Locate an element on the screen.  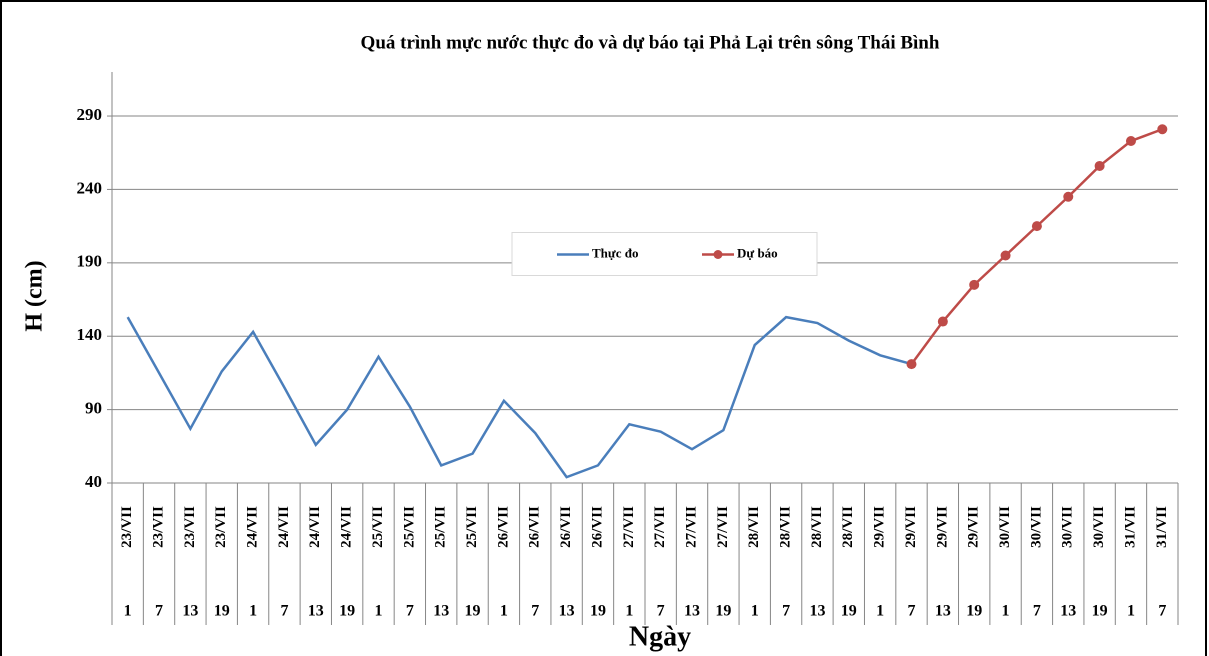
y-tick-label: 90 is located at coordinates (93, 408).